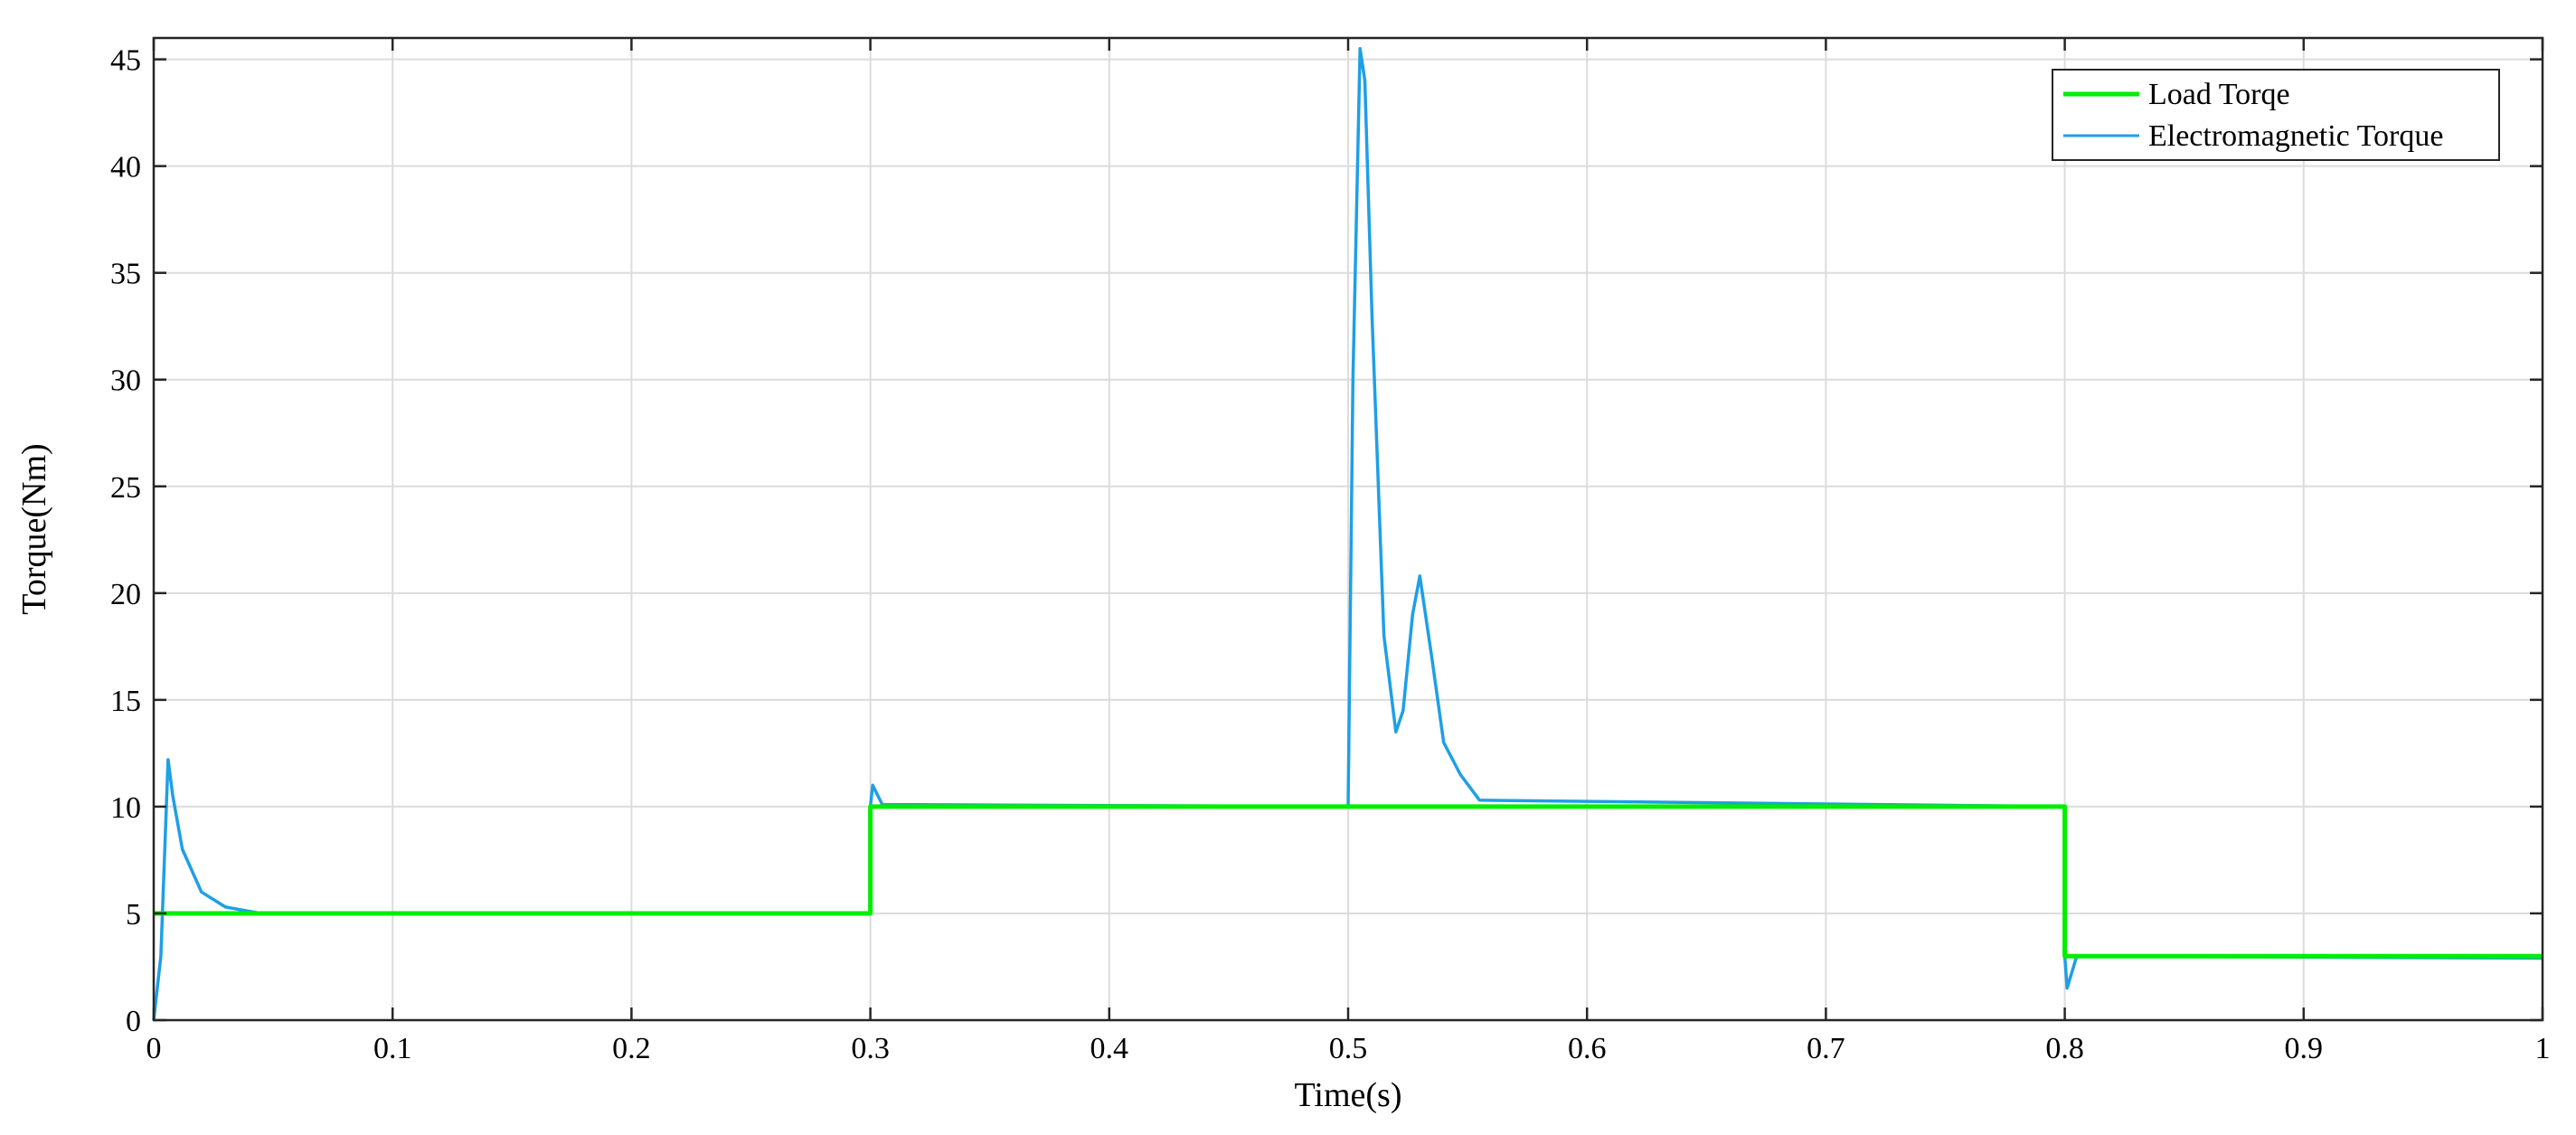 Image resolution: width=2576 pixels, height=1135 pixels. I want to click on series-line-load-torque, so click(1348, 881).